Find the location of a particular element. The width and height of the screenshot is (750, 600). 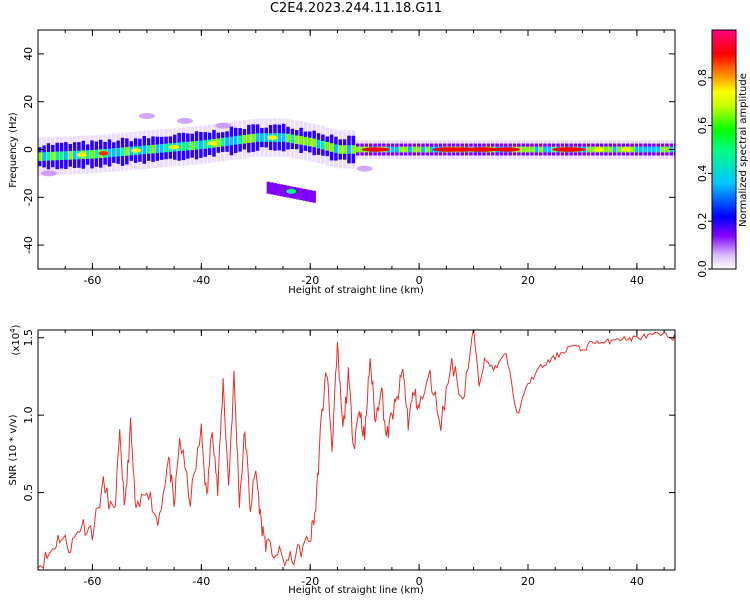

bottom-y-axis-label: SNR (10 * v/v) is located at coordinates (13, 449).